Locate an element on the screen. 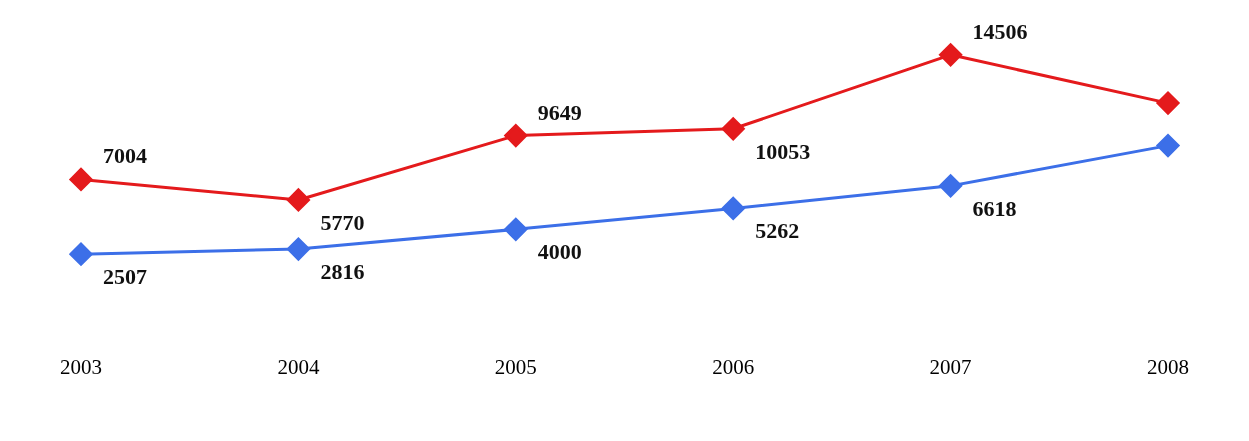 The image size is (1249, 441). x-tick-label: 2003 is located at coordinates (81, 366).